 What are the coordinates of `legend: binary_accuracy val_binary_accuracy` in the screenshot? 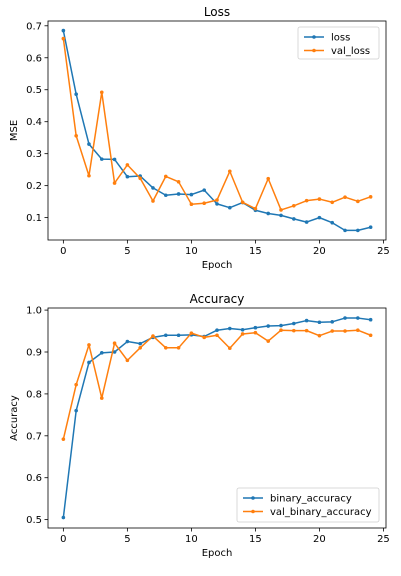 It's located at (308, 505).